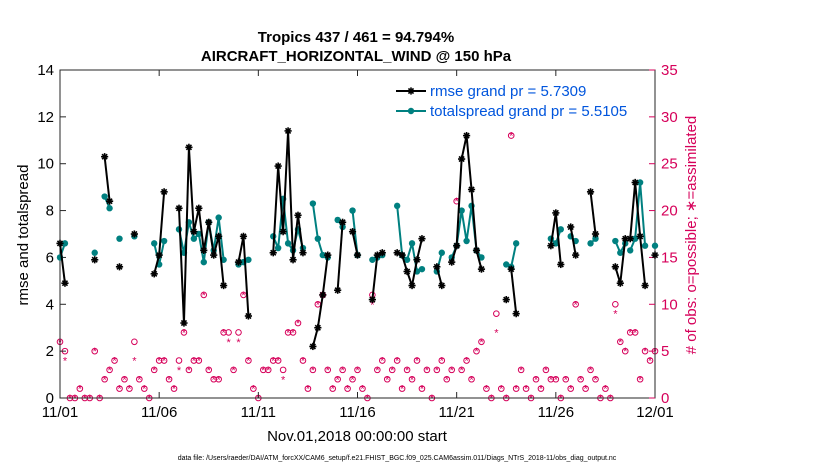 The height and width of the screenshot is (470, 830). Describe the element at coordinates (669, 164) in the screenshot. I see `y-tick-label-right: 25` at that location.